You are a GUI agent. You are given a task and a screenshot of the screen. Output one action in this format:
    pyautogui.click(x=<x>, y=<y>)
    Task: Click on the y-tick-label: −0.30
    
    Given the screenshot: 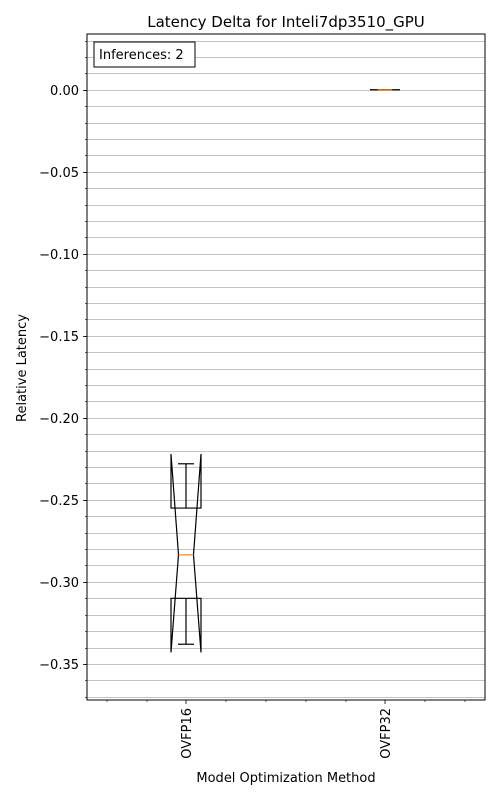 What is the action you would take?
    pyautogui.click(x=59, y=583)
    